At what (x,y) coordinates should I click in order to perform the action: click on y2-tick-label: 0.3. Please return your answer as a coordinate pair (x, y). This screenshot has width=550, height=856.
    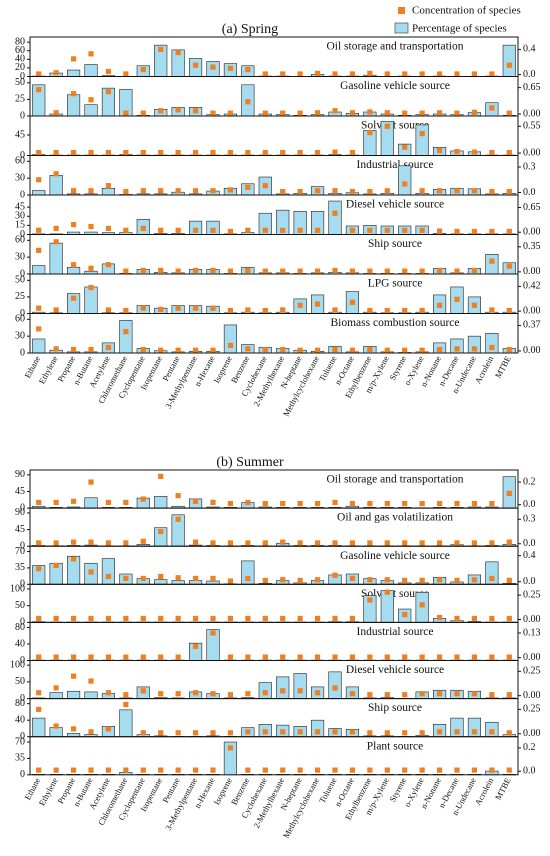
    Looking at the image, I should click on (529, 166).